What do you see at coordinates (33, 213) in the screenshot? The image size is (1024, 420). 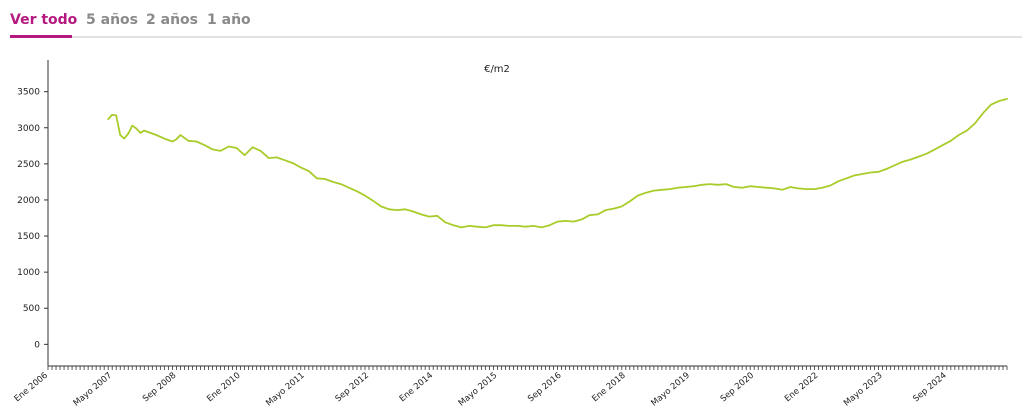 I see `y-axis: 0 500 1000 1500 2000 2500 3000 3500` at bounding box center [33, 213].